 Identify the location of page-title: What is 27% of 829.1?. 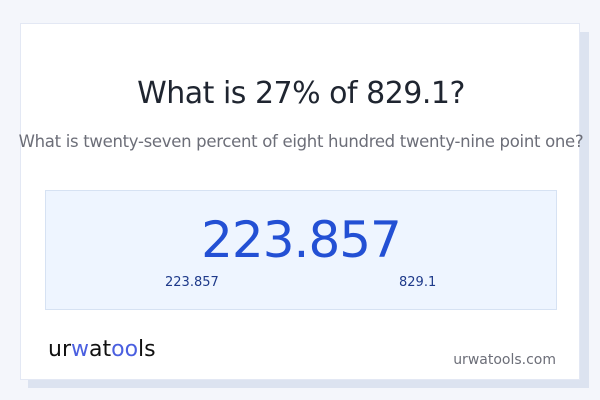
(301, 93).